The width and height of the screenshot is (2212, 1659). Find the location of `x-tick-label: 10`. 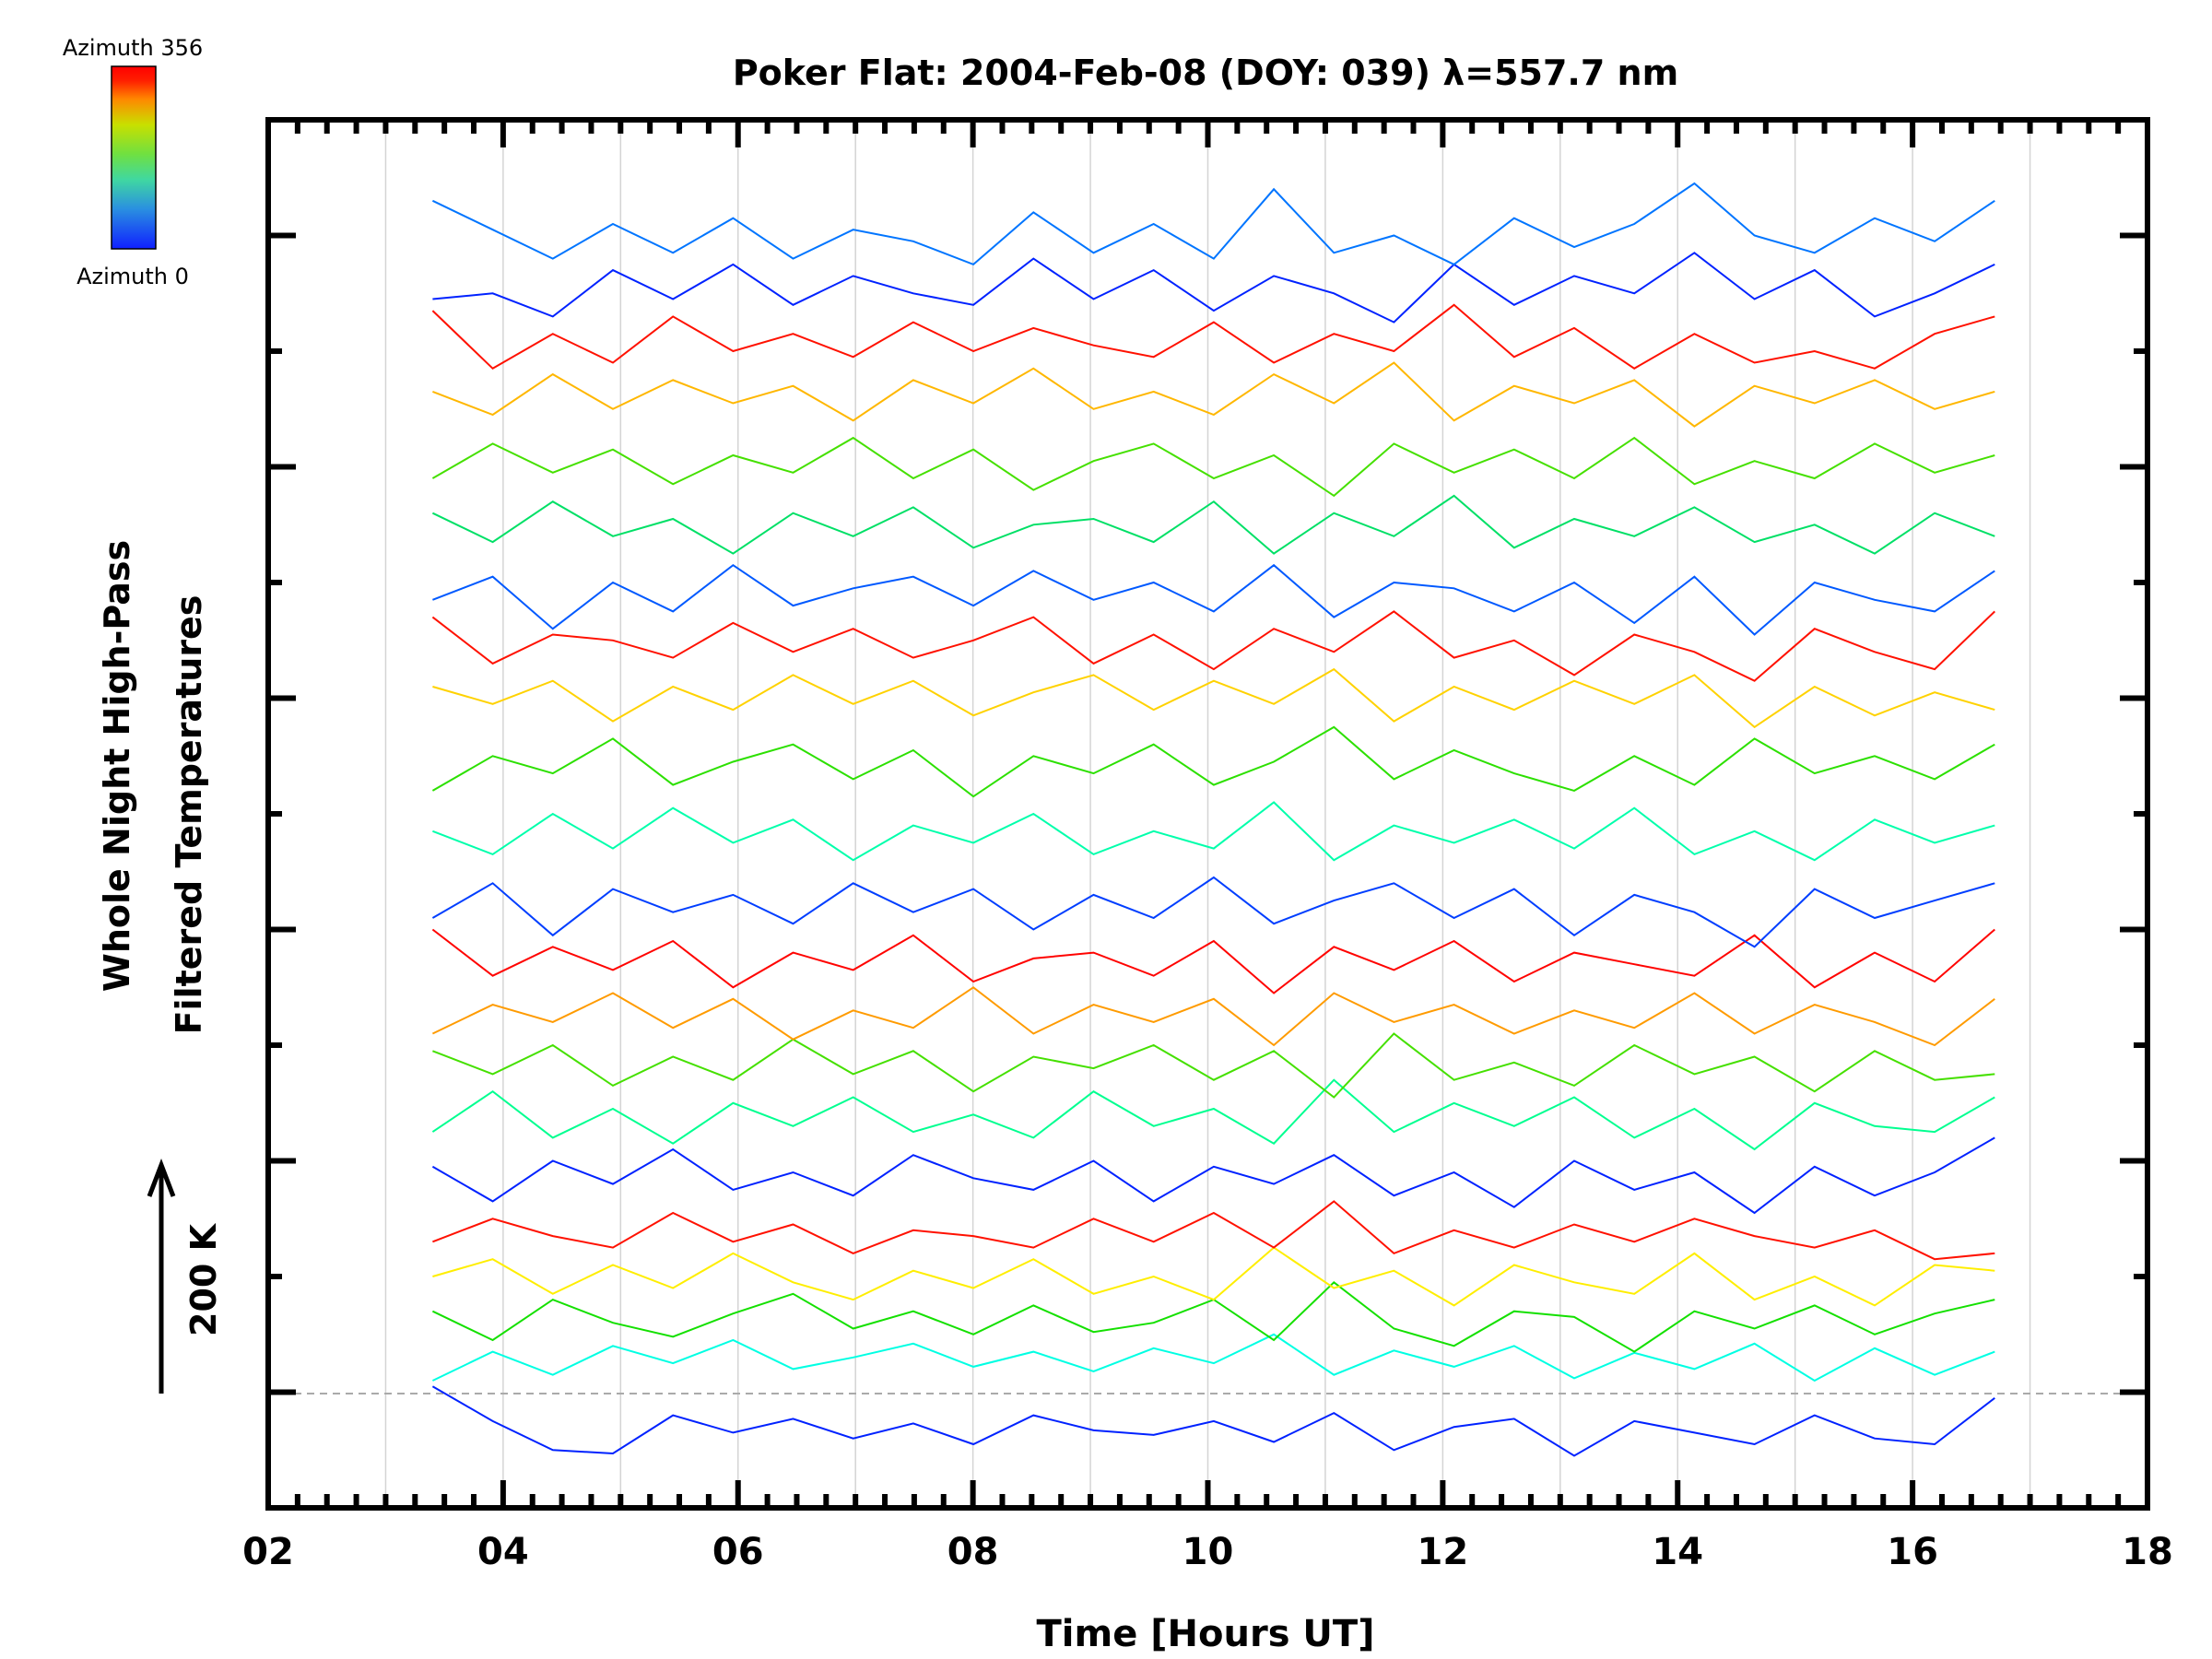

x-tick-label: 10 is located at coordinates (1208, 1552).